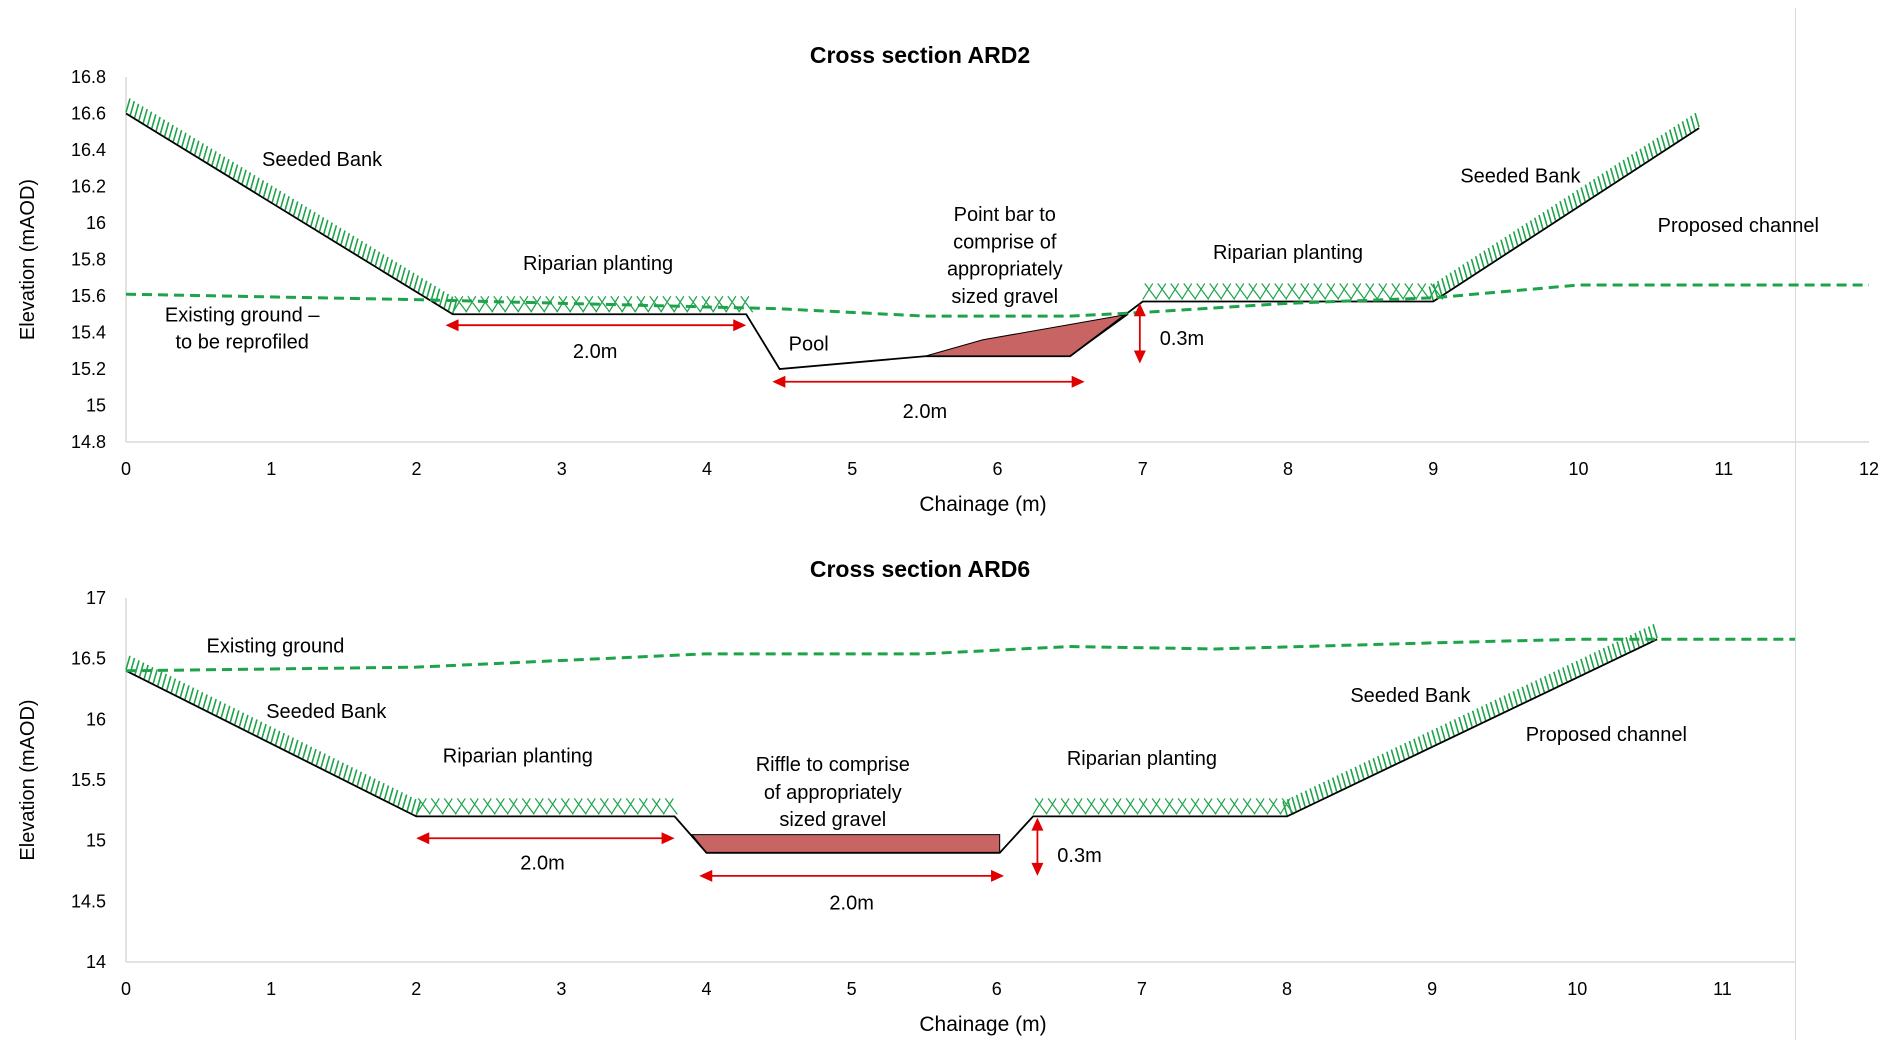  Describe the element at coordinates (88, 150) in the screenshot. I see `y-tick-label: 16.4` at that location.